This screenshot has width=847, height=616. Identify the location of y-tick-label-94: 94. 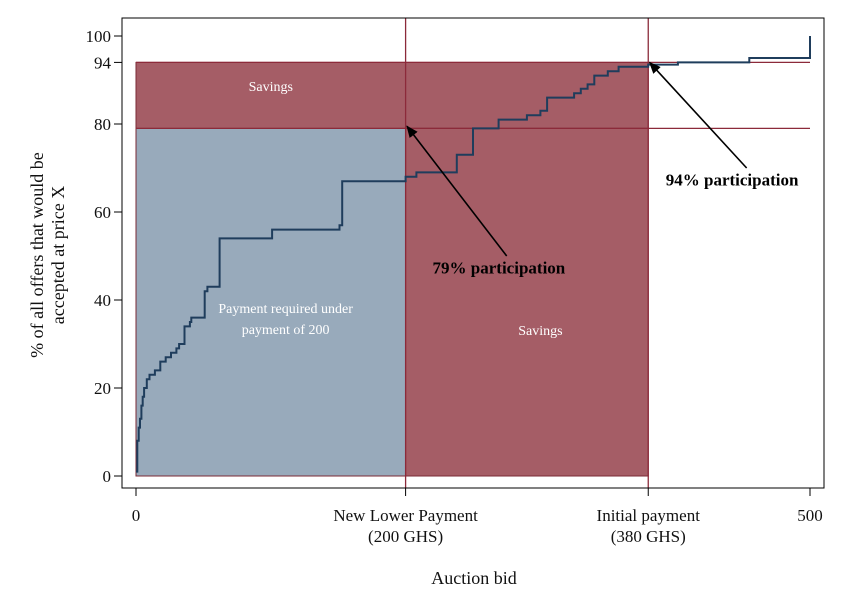
(103, 62).